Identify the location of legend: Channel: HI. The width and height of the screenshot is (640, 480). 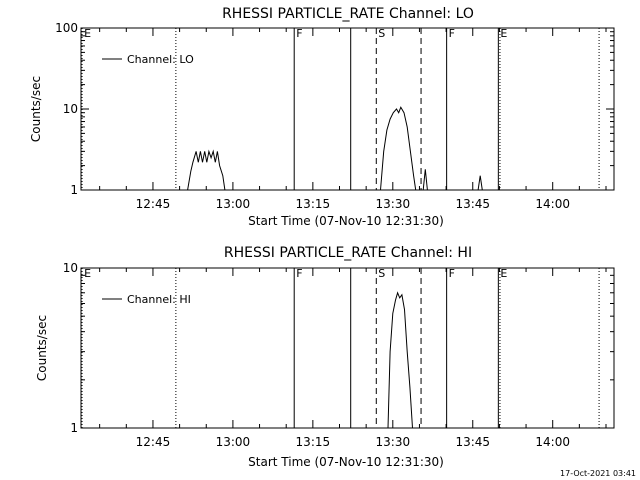
(146, 299).